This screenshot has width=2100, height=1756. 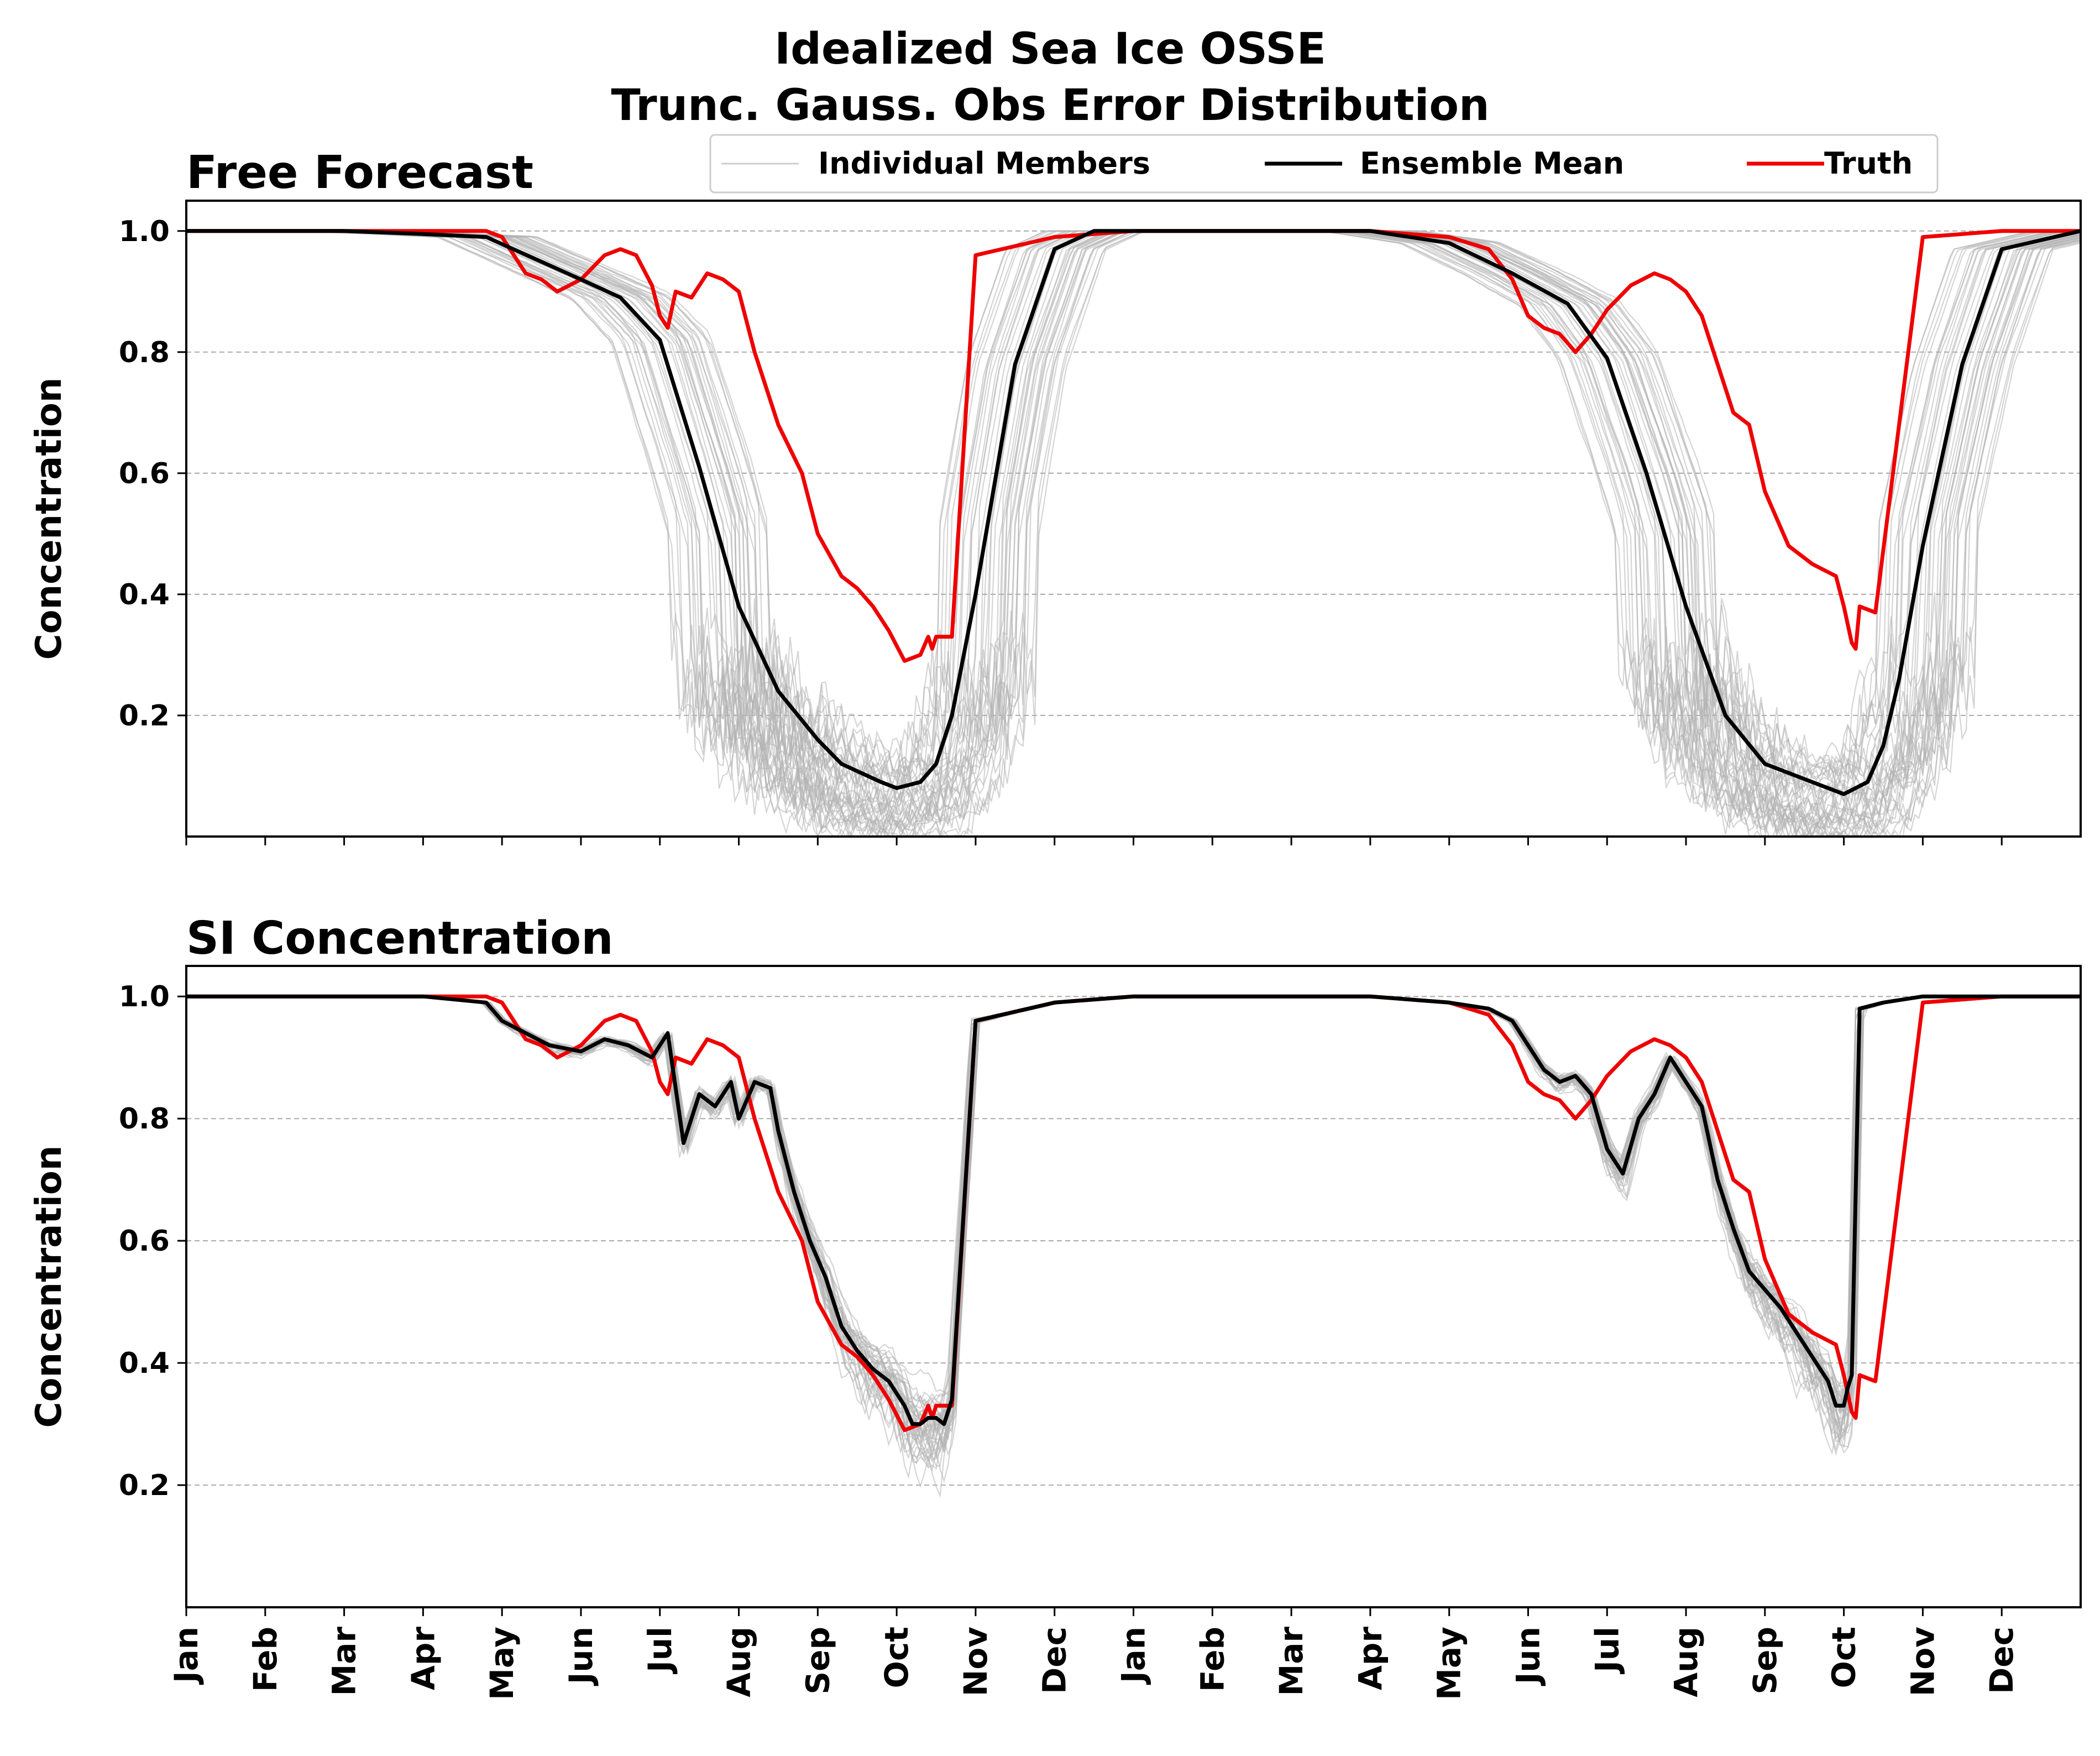 I want to click on legend: Individual Members Ensemble Mean Truth, so click(x=1324, y=164).